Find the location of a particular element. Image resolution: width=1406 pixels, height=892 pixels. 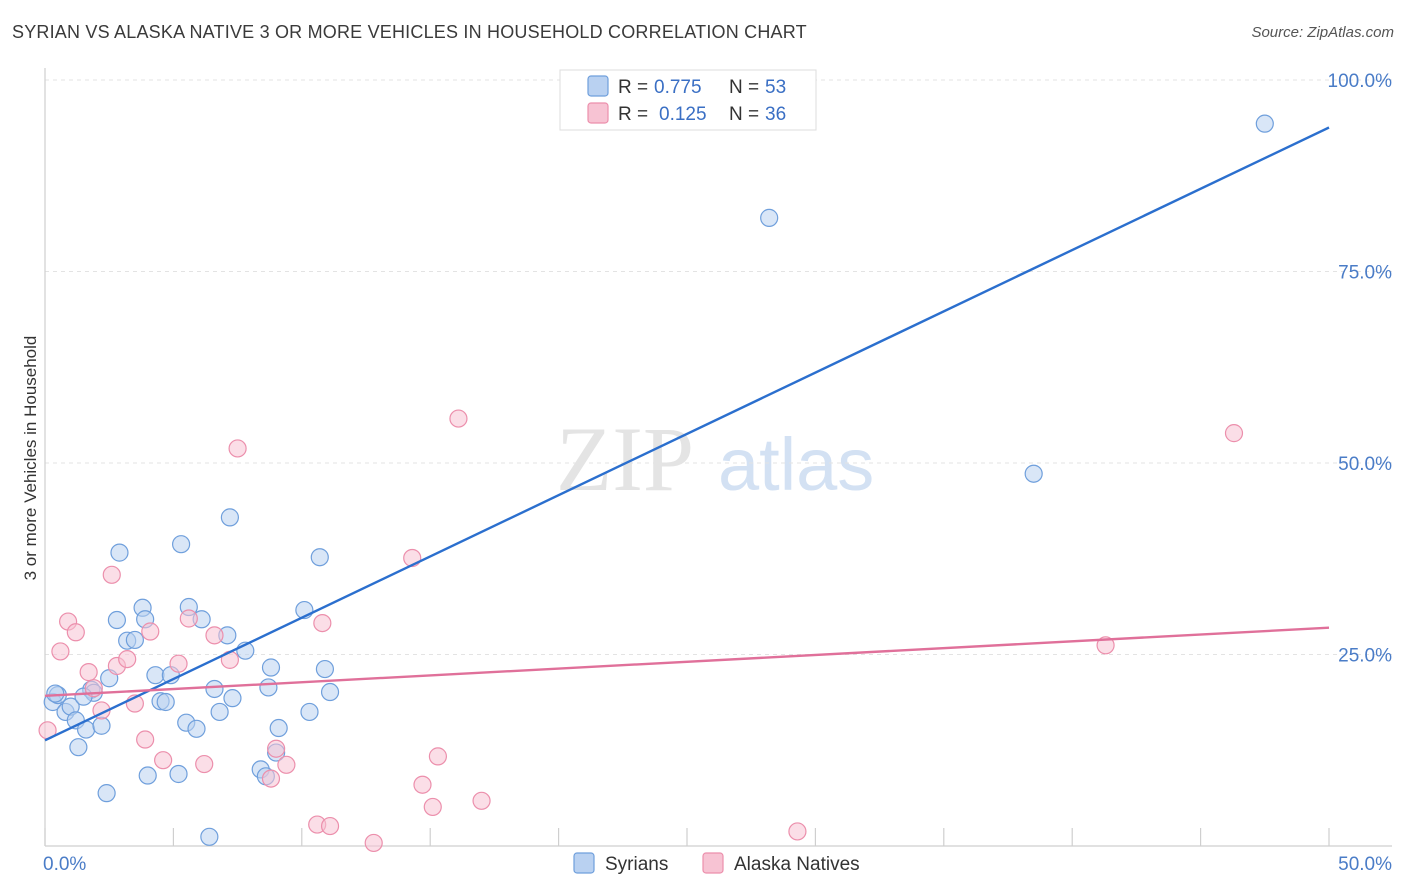

x-tick-label-1: 50.0% is located at coordinates (1365, 864).